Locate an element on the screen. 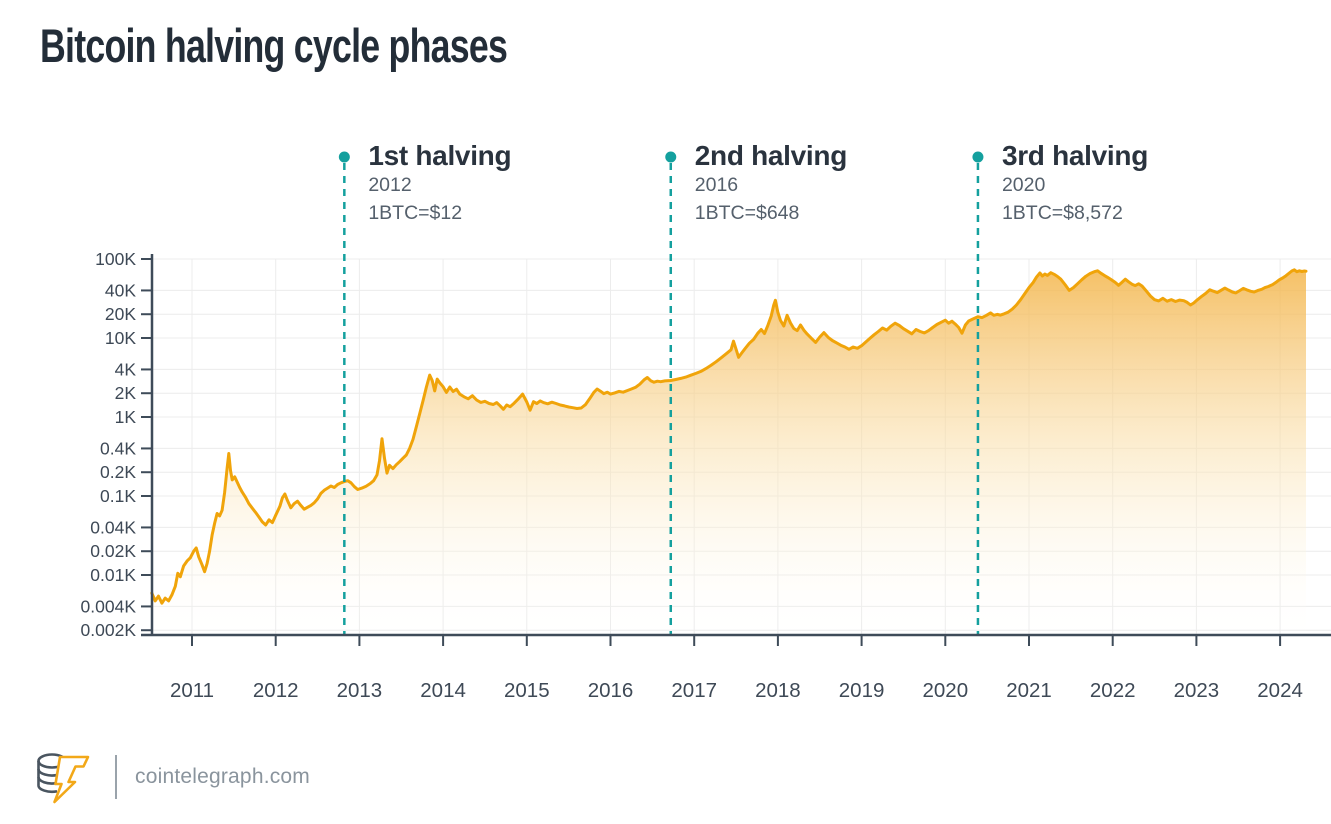 The height and width of the screenshot is (824, 1331). x-tick-label: 2015 is located at coordinates (527, 690).